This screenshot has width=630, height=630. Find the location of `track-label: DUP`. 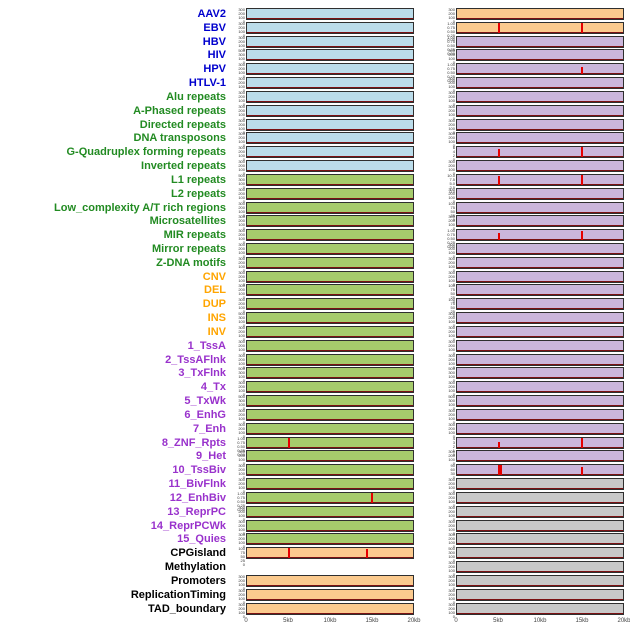

track-label: DUP is located at coordinates (214, 304).